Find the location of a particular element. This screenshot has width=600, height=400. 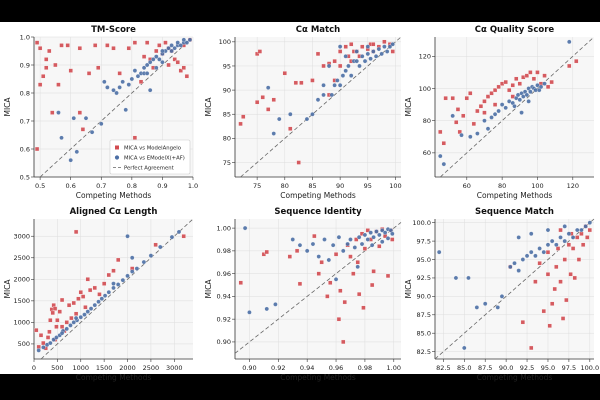

y-tick-label: 500 is located at coordinates (24, 344).